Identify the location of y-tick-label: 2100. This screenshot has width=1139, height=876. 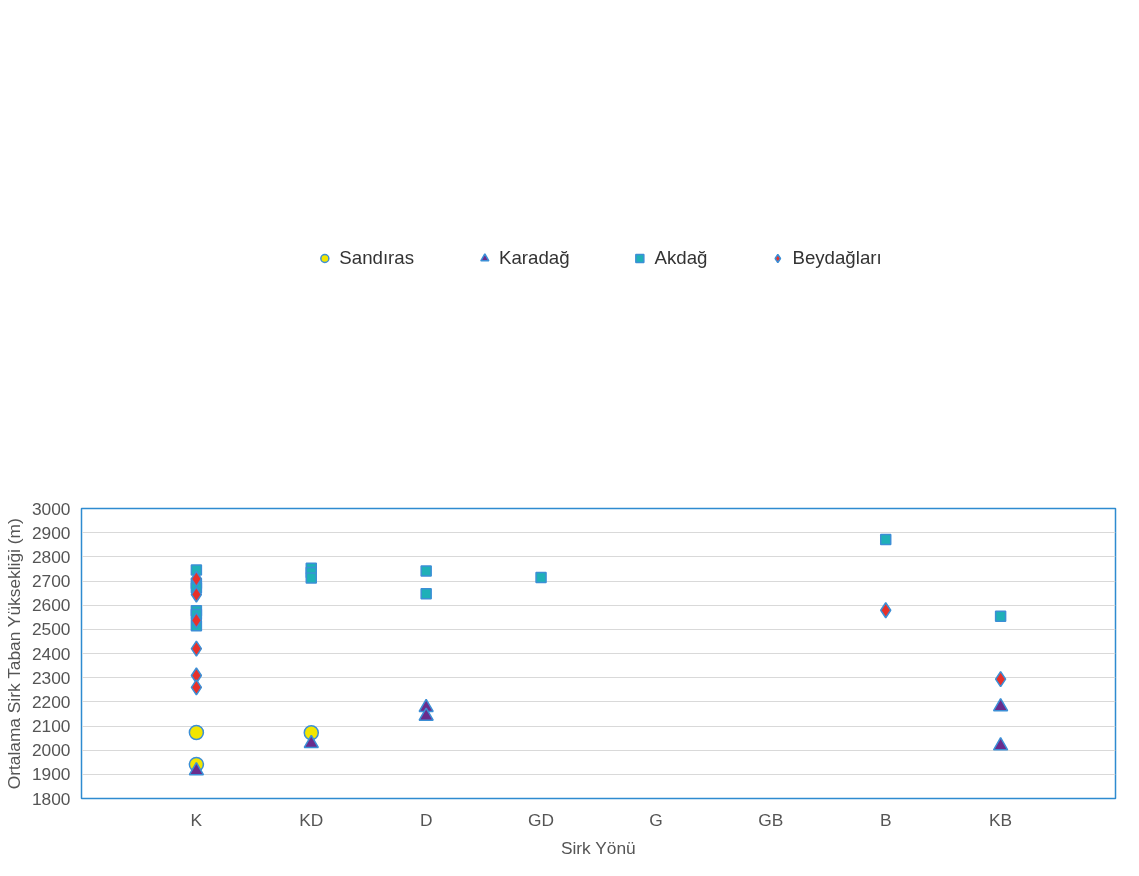
(51, 726).